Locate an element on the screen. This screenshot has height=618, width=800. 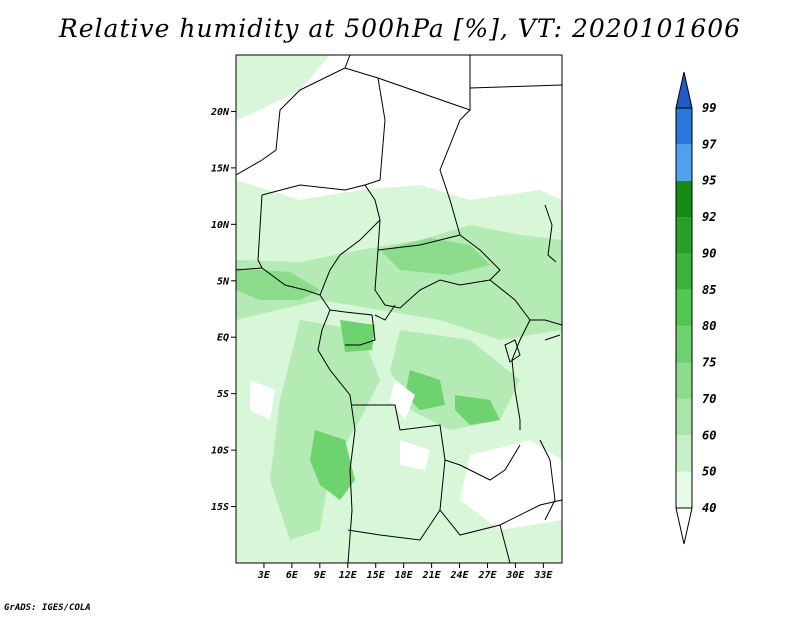
lon-tick-label: 15E is located at coordinates (376, 575).